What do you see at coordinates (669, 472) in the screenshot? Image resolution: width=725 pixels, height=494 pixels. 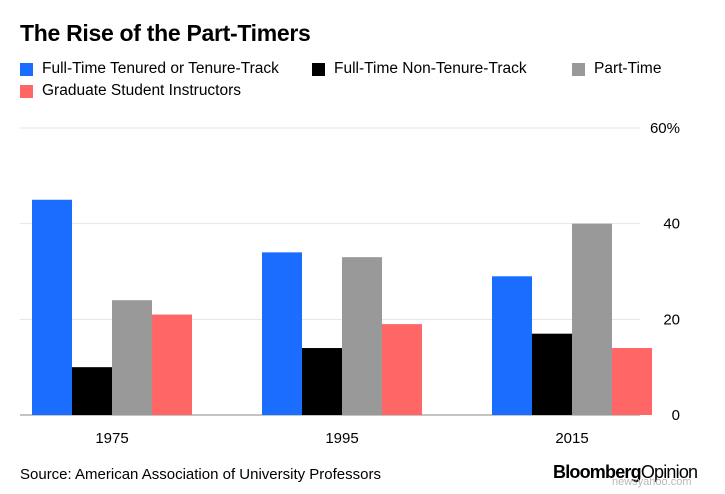 I see `brand-logo-part2: Opinion` at bounding box center [669, 472].